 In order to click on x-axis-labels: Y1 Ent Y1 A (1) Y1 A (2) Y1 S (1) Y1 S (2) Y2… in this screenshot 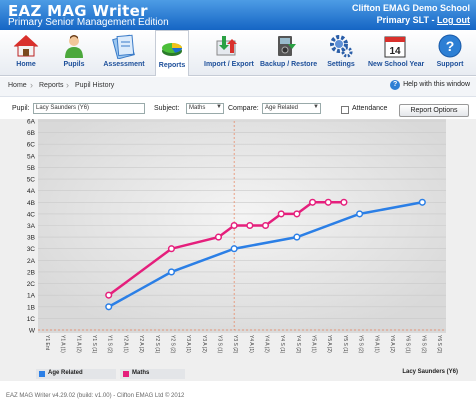, I will do `click(243, 344)`.